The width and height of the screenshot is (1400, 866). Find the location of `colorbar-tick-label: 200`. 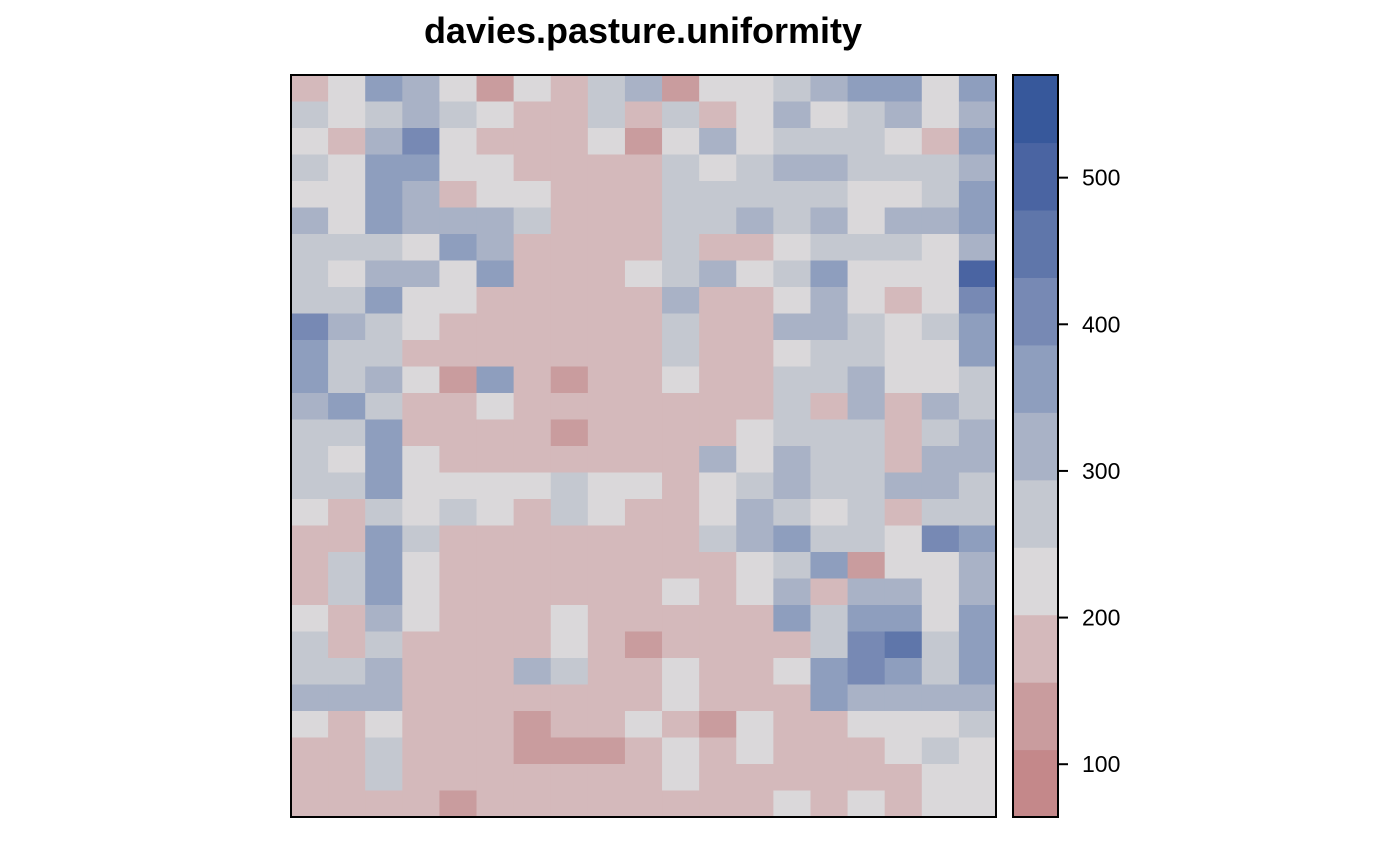

colorbar-tick-label: 200 is located at coordinates (1101, 618).